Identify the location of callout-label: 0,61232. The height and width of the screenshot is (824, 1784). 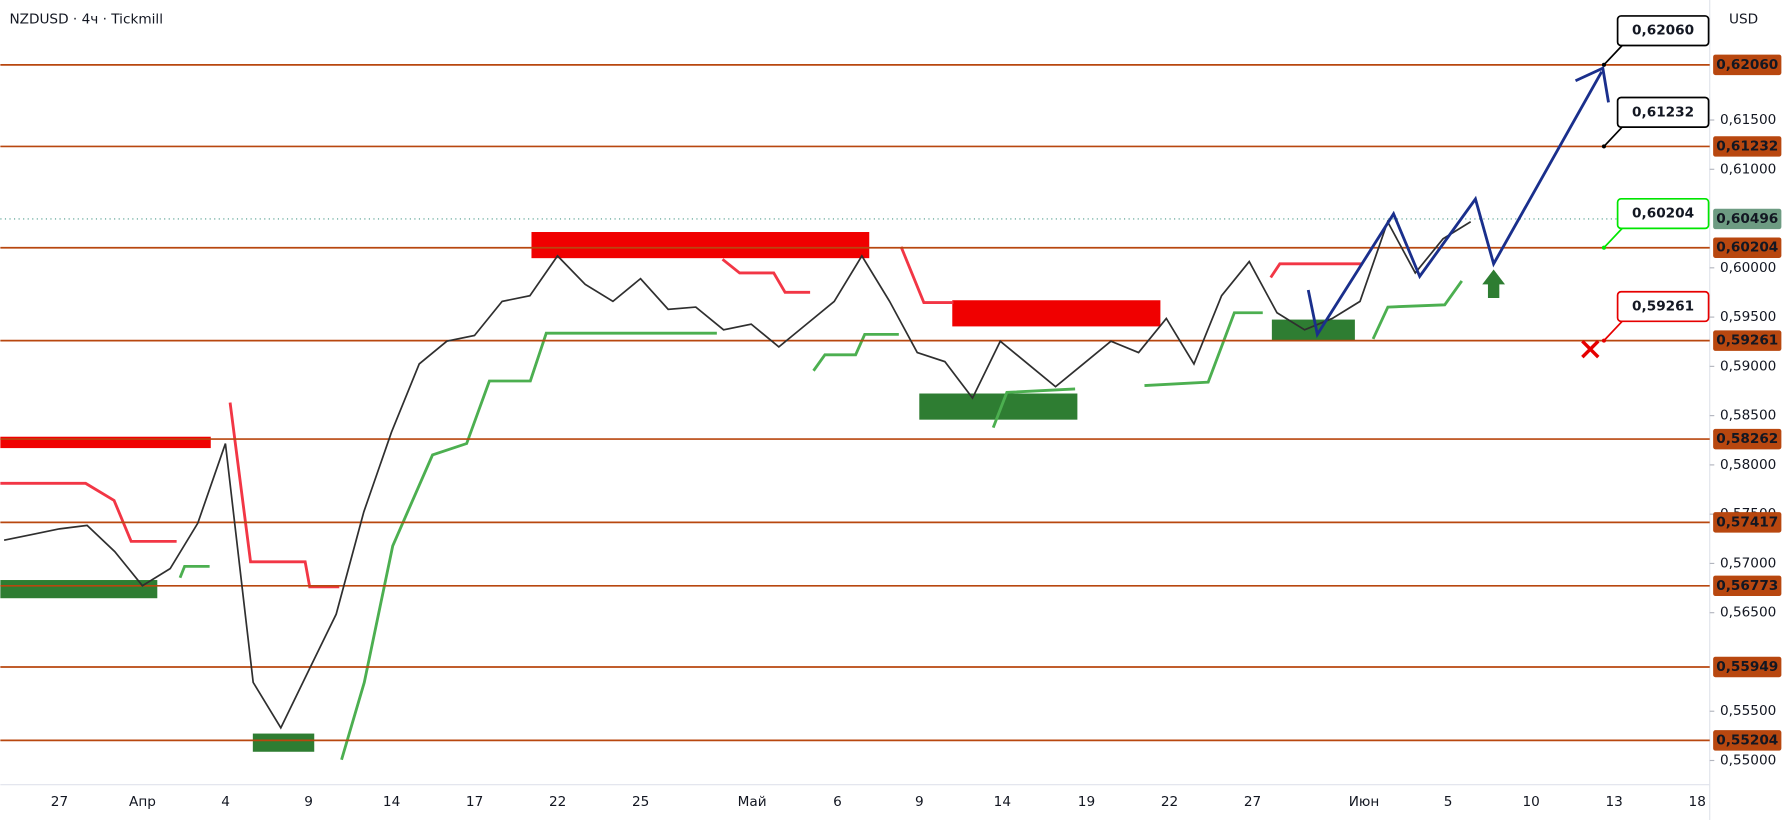
(1663, 112).